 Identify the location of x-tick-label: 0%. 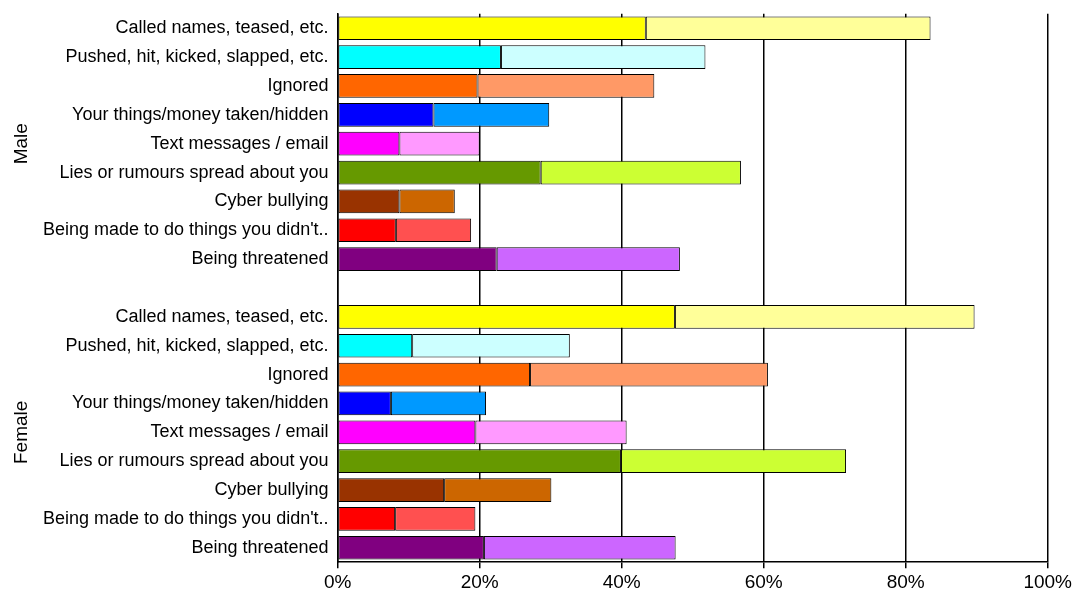
(337, 581).